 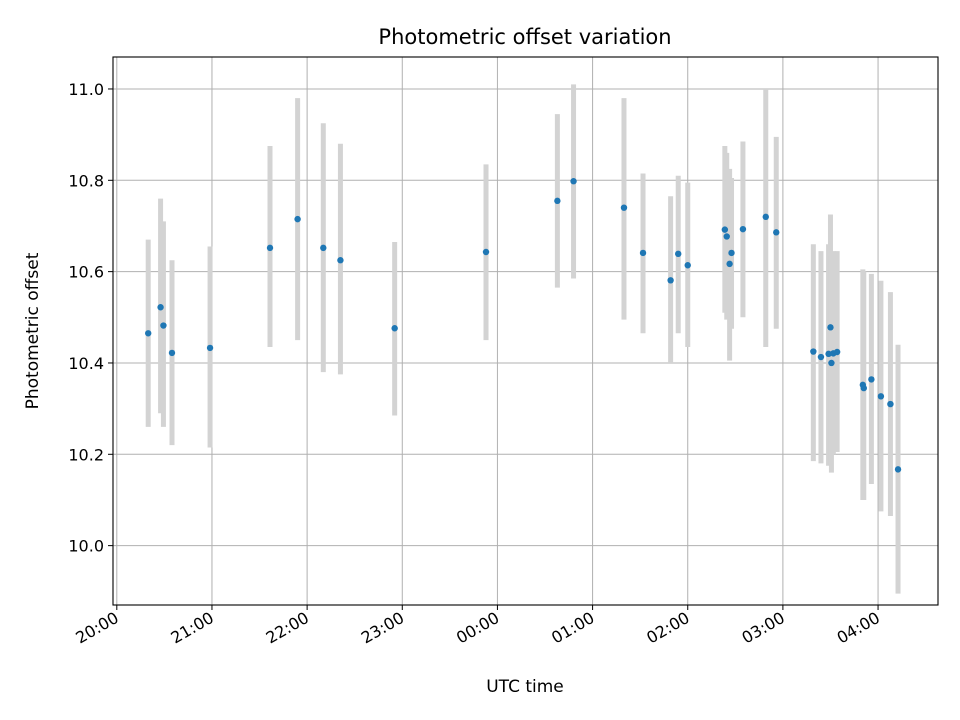 What do you see at coordinates (525, 687) in the screenshot?
I see `x-axis-label: UTC time` at bounding box center [525, 687].